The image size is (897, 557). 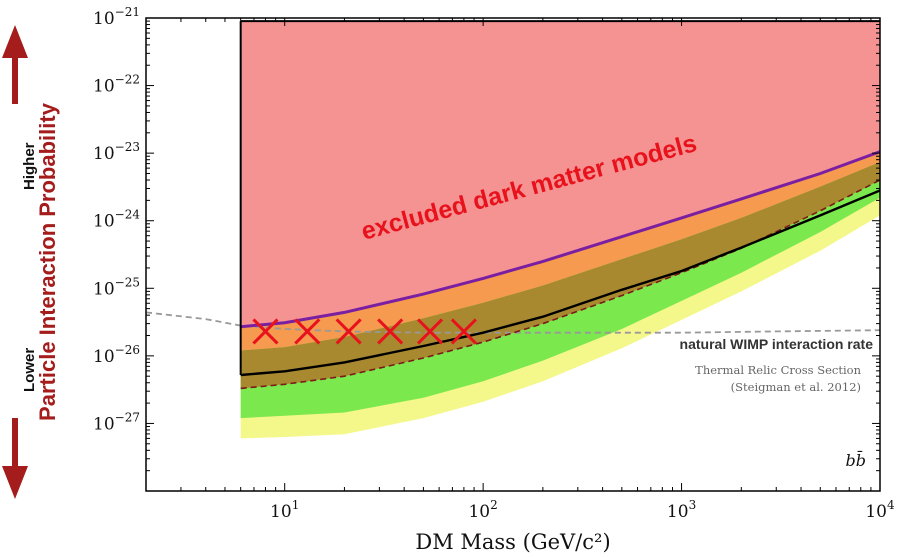 What do you see at coordinates (47, 261) in the screenshot?
I see `y-axis-label: Particle Interaction Probability` at bounding box center [47, 261].